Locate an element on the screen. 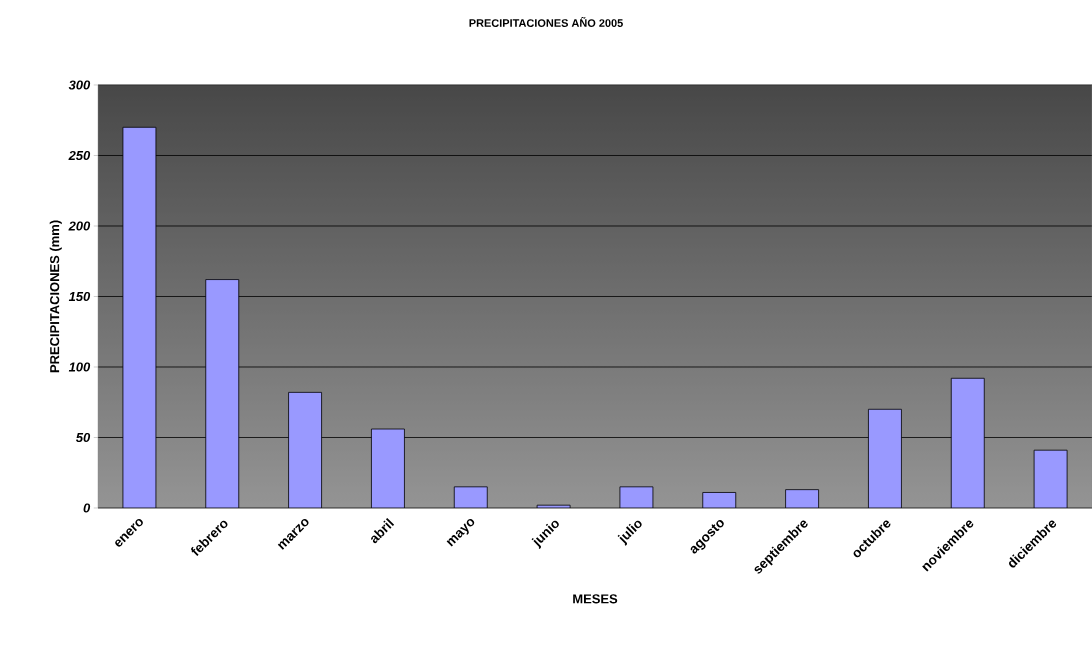 The image size is (1092, 661). x-axis-title: MESES is located at coordinates (595, 599).